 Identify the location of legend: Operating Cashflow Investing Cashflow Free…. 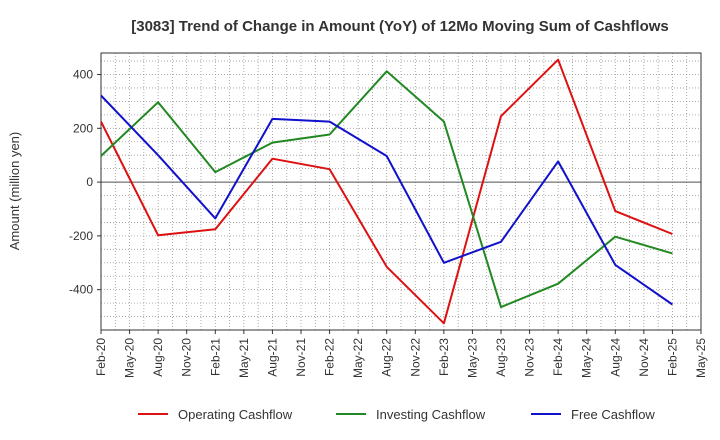
(396, 414).